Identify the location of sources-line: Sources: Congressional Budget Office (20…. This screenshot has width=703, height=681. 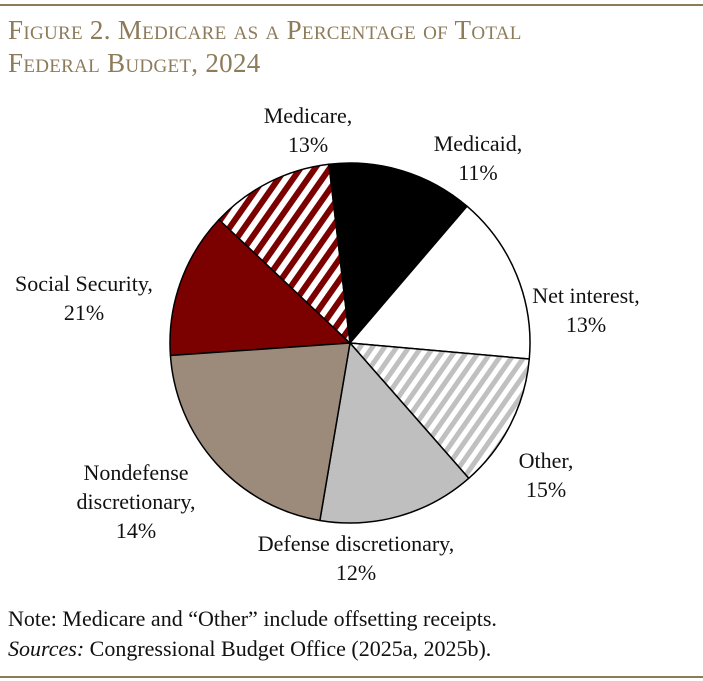
(252, 649).